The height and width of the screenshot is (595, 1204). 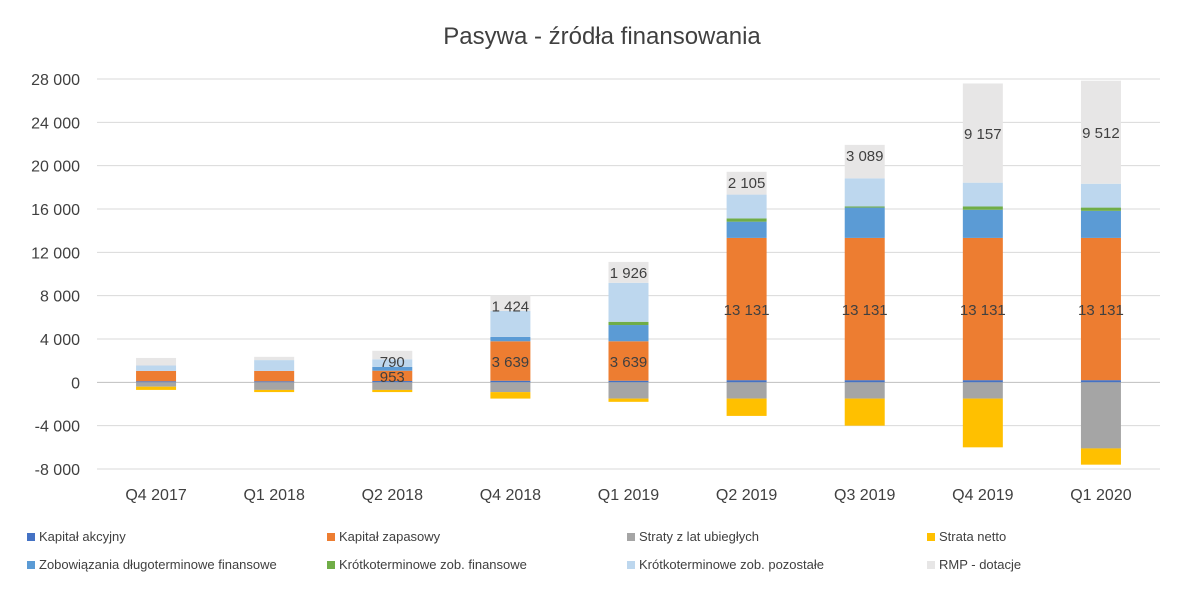 I want to click on y-tick-label: 4 000, so click(x=60, y=340).